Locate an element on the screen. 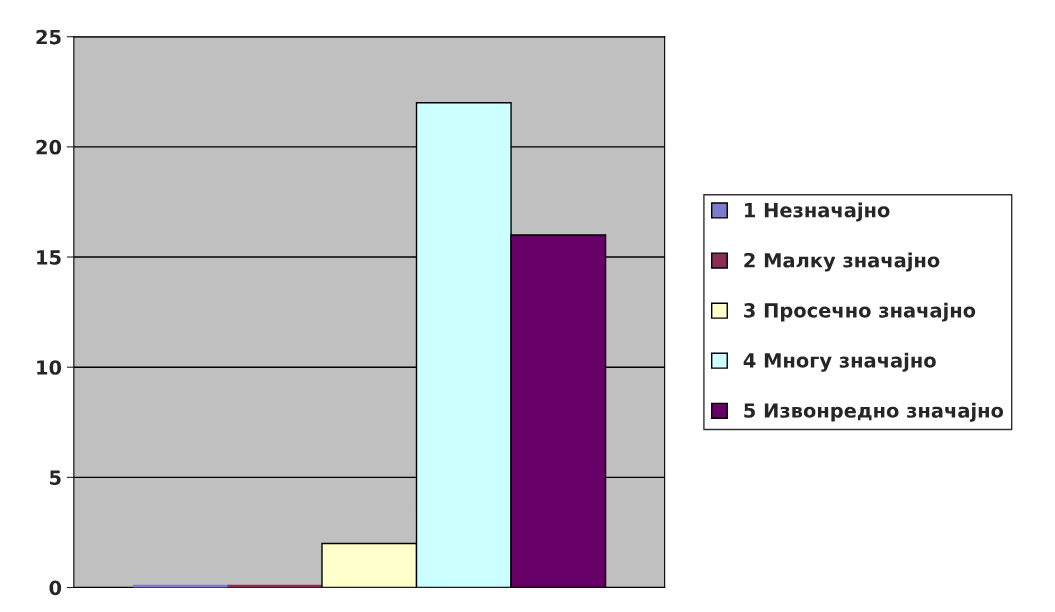 This screenshot has width=1055, height=612. y-tick-label: 25 is located at coordinates (48, 37).